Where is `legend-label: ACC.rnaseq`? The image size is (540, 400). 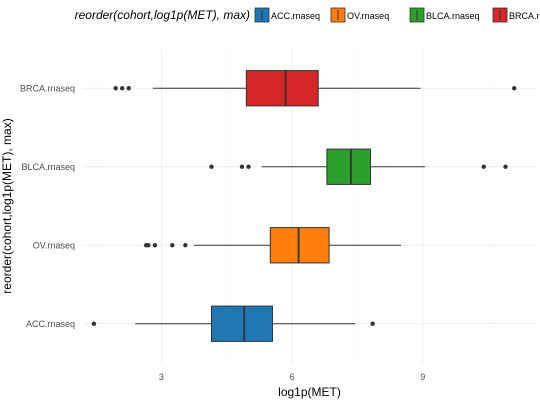
legend-label: ACC.rnaseq is located at coordinates (295, 16).